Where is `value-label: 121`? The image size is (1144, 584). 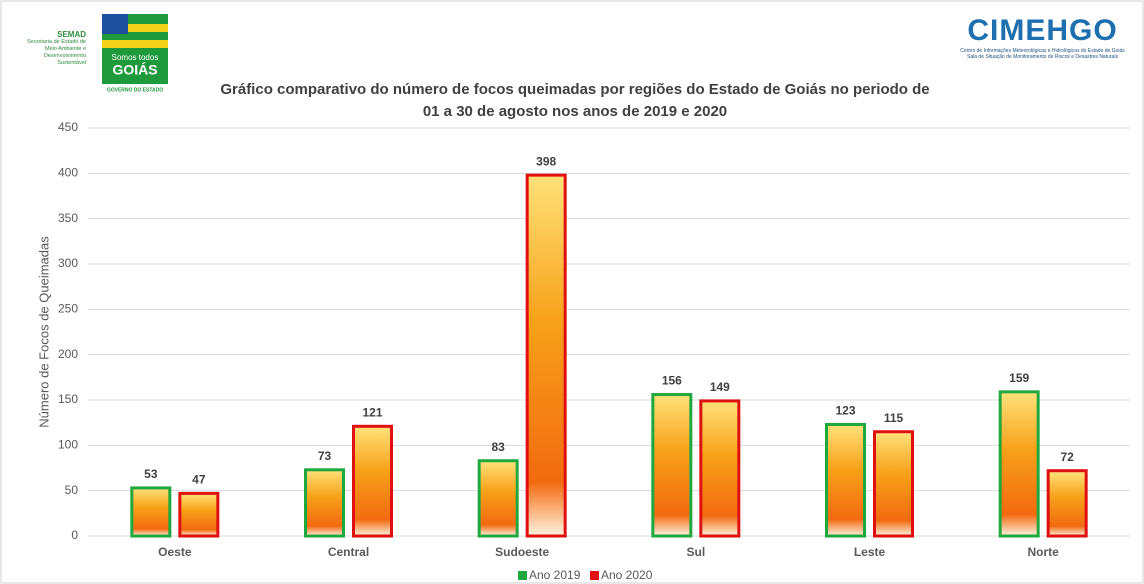
value-label: 121 is located at coordinates (372, 412).